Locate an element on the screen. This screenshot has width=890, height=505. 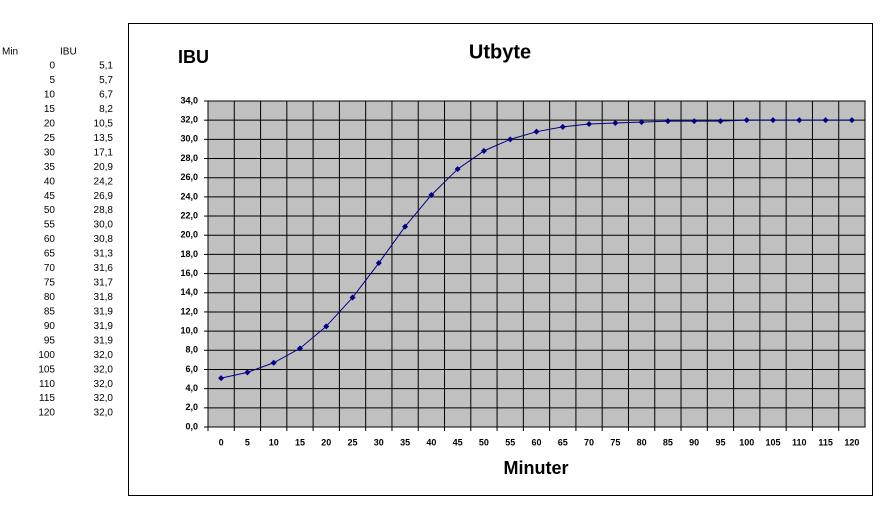
table-cell: 80 is located at coordinates (50, 297).